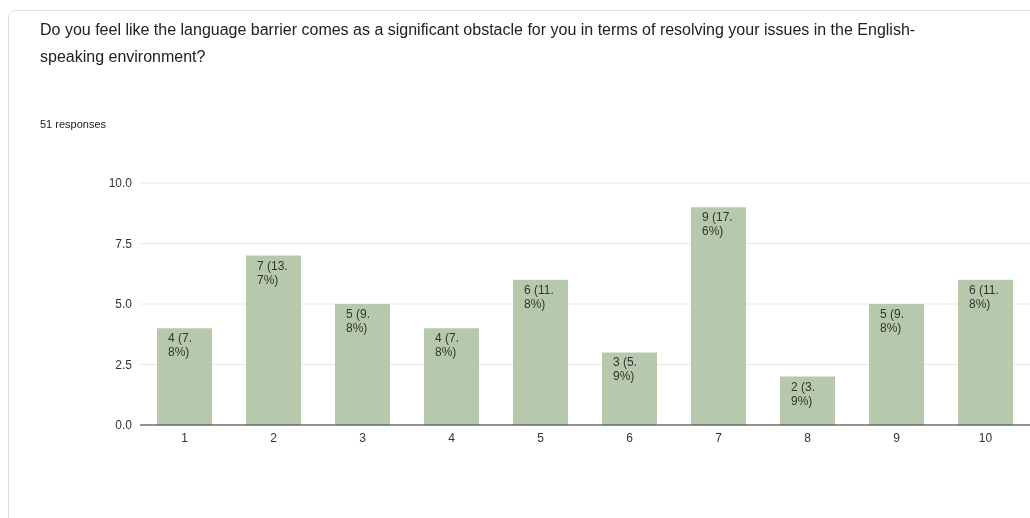 Image resolution: width=1030 pixels, height=518 pixels. I want to click on data-label: 3 (5.9%), so click(625, 369).